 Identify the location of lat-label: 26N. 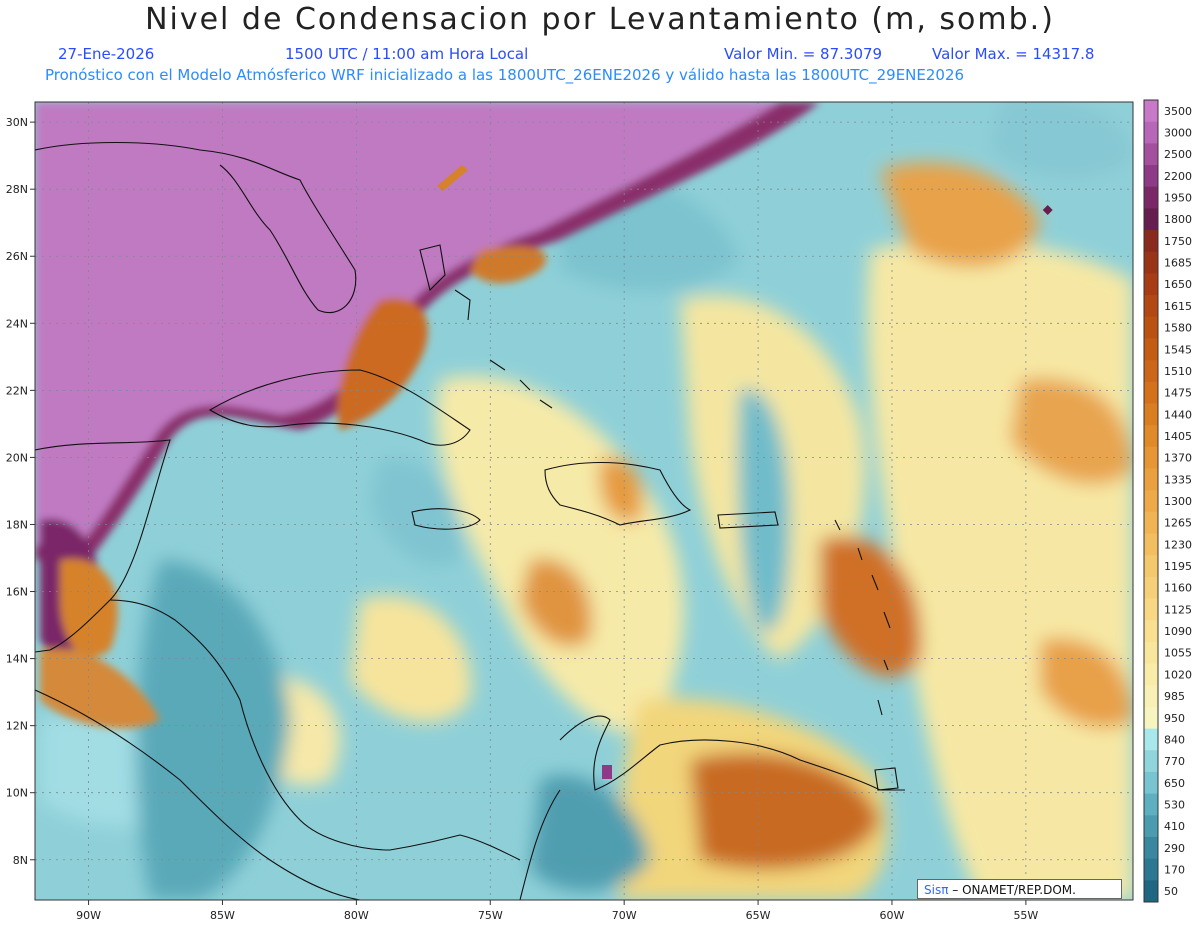
(17, 256).